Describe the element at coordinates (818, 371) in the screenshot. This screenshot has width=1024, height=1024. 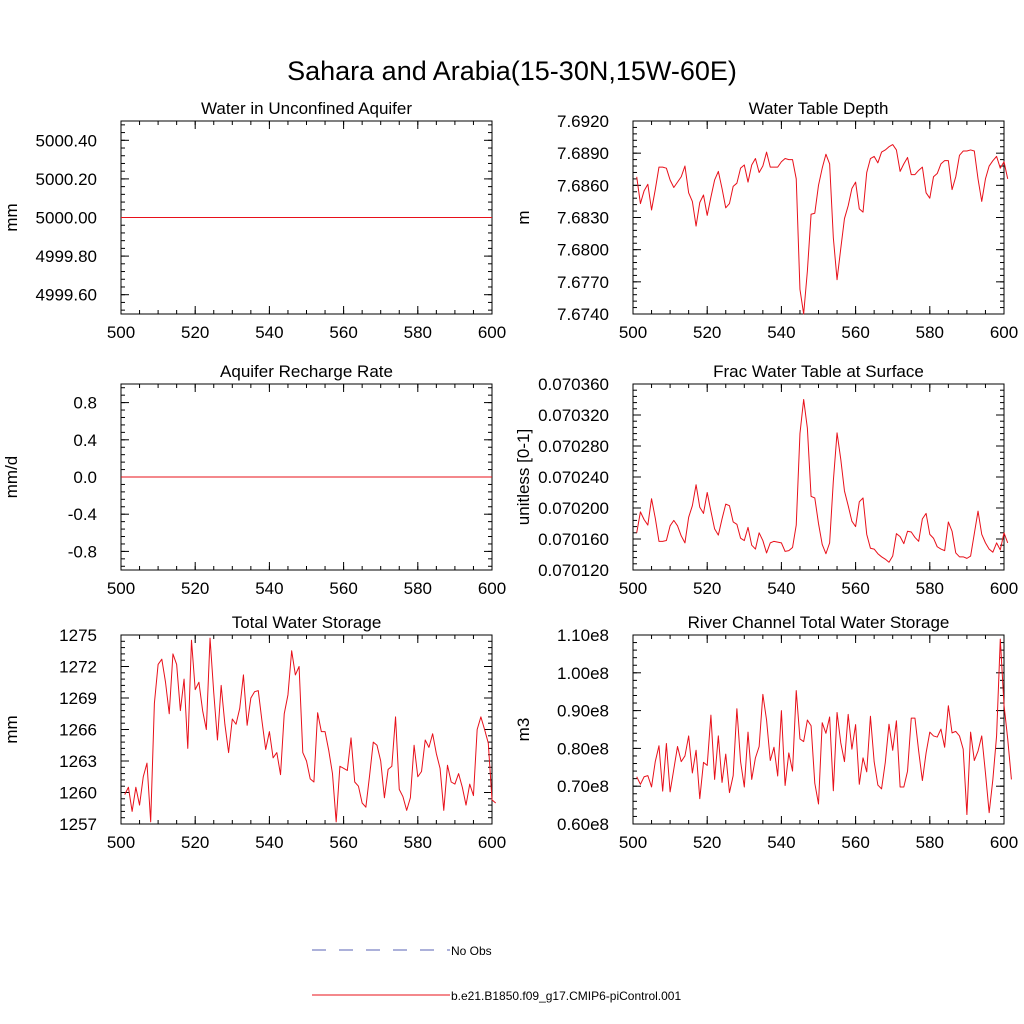
I see `chart-title: Frac Water Table at Surface` at that location.